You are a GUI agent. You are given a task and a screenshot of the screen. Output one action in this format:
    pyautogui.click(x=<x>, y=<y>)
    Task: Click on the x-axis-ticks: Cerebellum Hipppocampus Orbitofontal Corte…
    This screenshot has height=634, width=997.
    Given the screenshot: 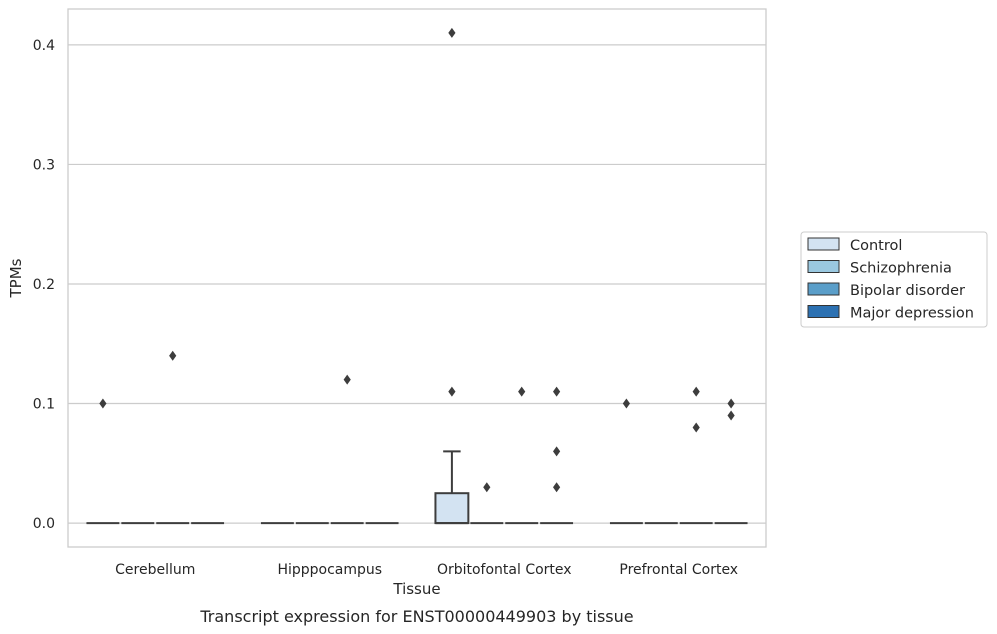 What is the action you would take?
    pyautogui.click(x=426, y=570)
    